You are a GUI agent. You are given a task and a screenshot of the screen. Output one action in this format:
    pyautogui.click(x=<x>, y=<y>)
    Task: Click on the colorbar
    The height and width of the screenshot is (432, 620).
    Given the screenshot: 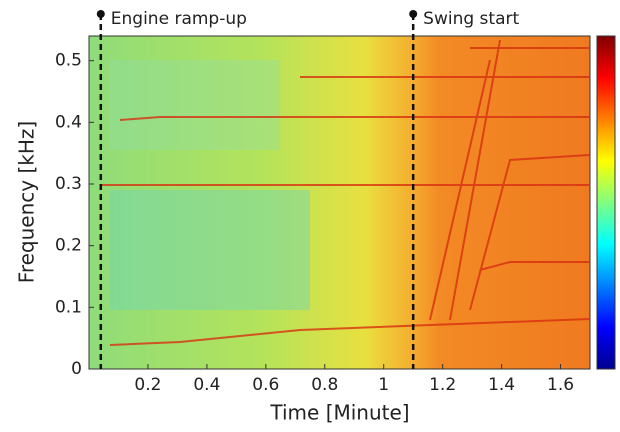 What is the action you would take?
    pyautogui.click(x=606, y=202)
    